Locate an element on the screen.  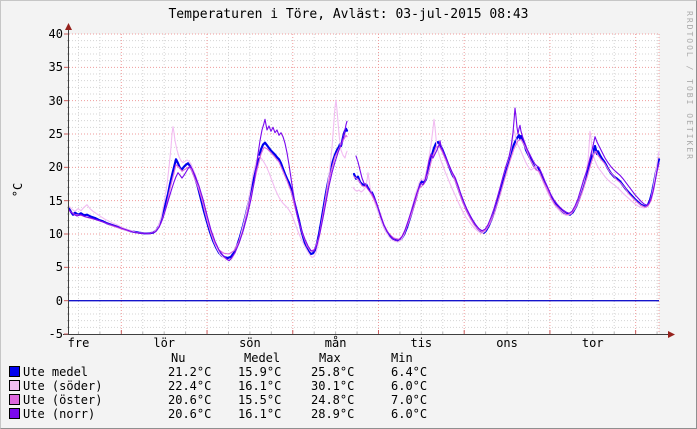
legend-value: 28.9°C is located at coordinates (333, 414).